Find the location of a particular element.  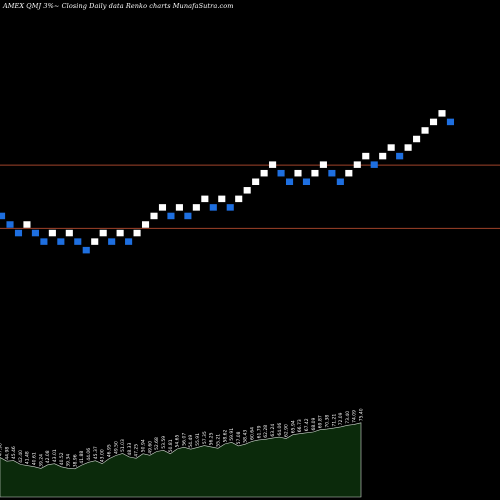

volume-label-11: 39.34 is located at coordinates (69, 460).